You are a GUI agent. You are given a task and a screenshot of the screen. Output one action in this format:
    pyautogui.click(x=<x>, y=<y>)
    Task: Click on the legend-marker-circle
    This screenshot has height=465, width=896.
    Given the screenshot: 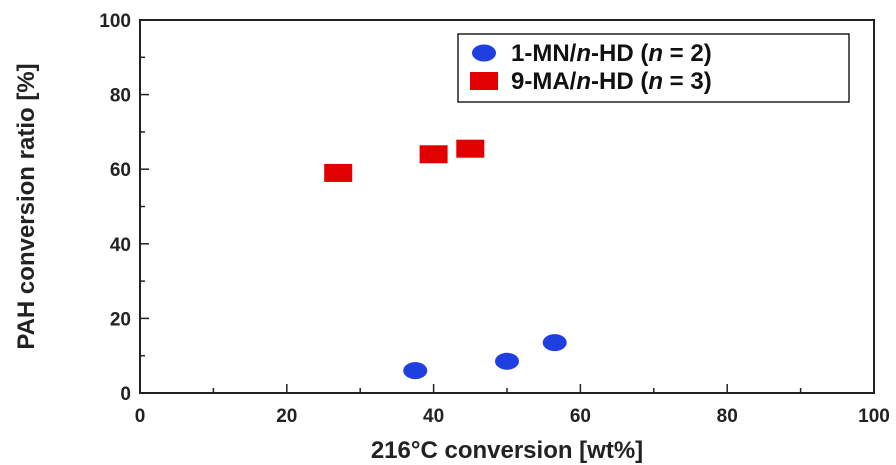 What is the action you would take?
    pyautogui.click(x=484, y=53)
    